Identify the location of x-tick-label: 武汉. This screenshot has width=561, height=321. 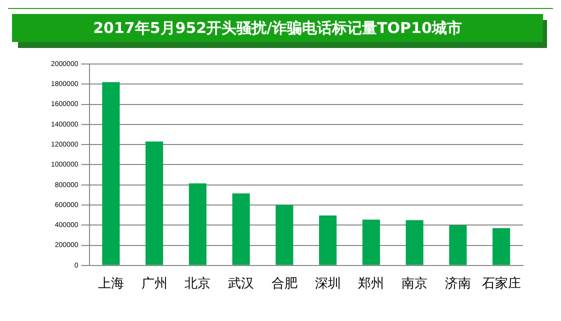
(241, 284).